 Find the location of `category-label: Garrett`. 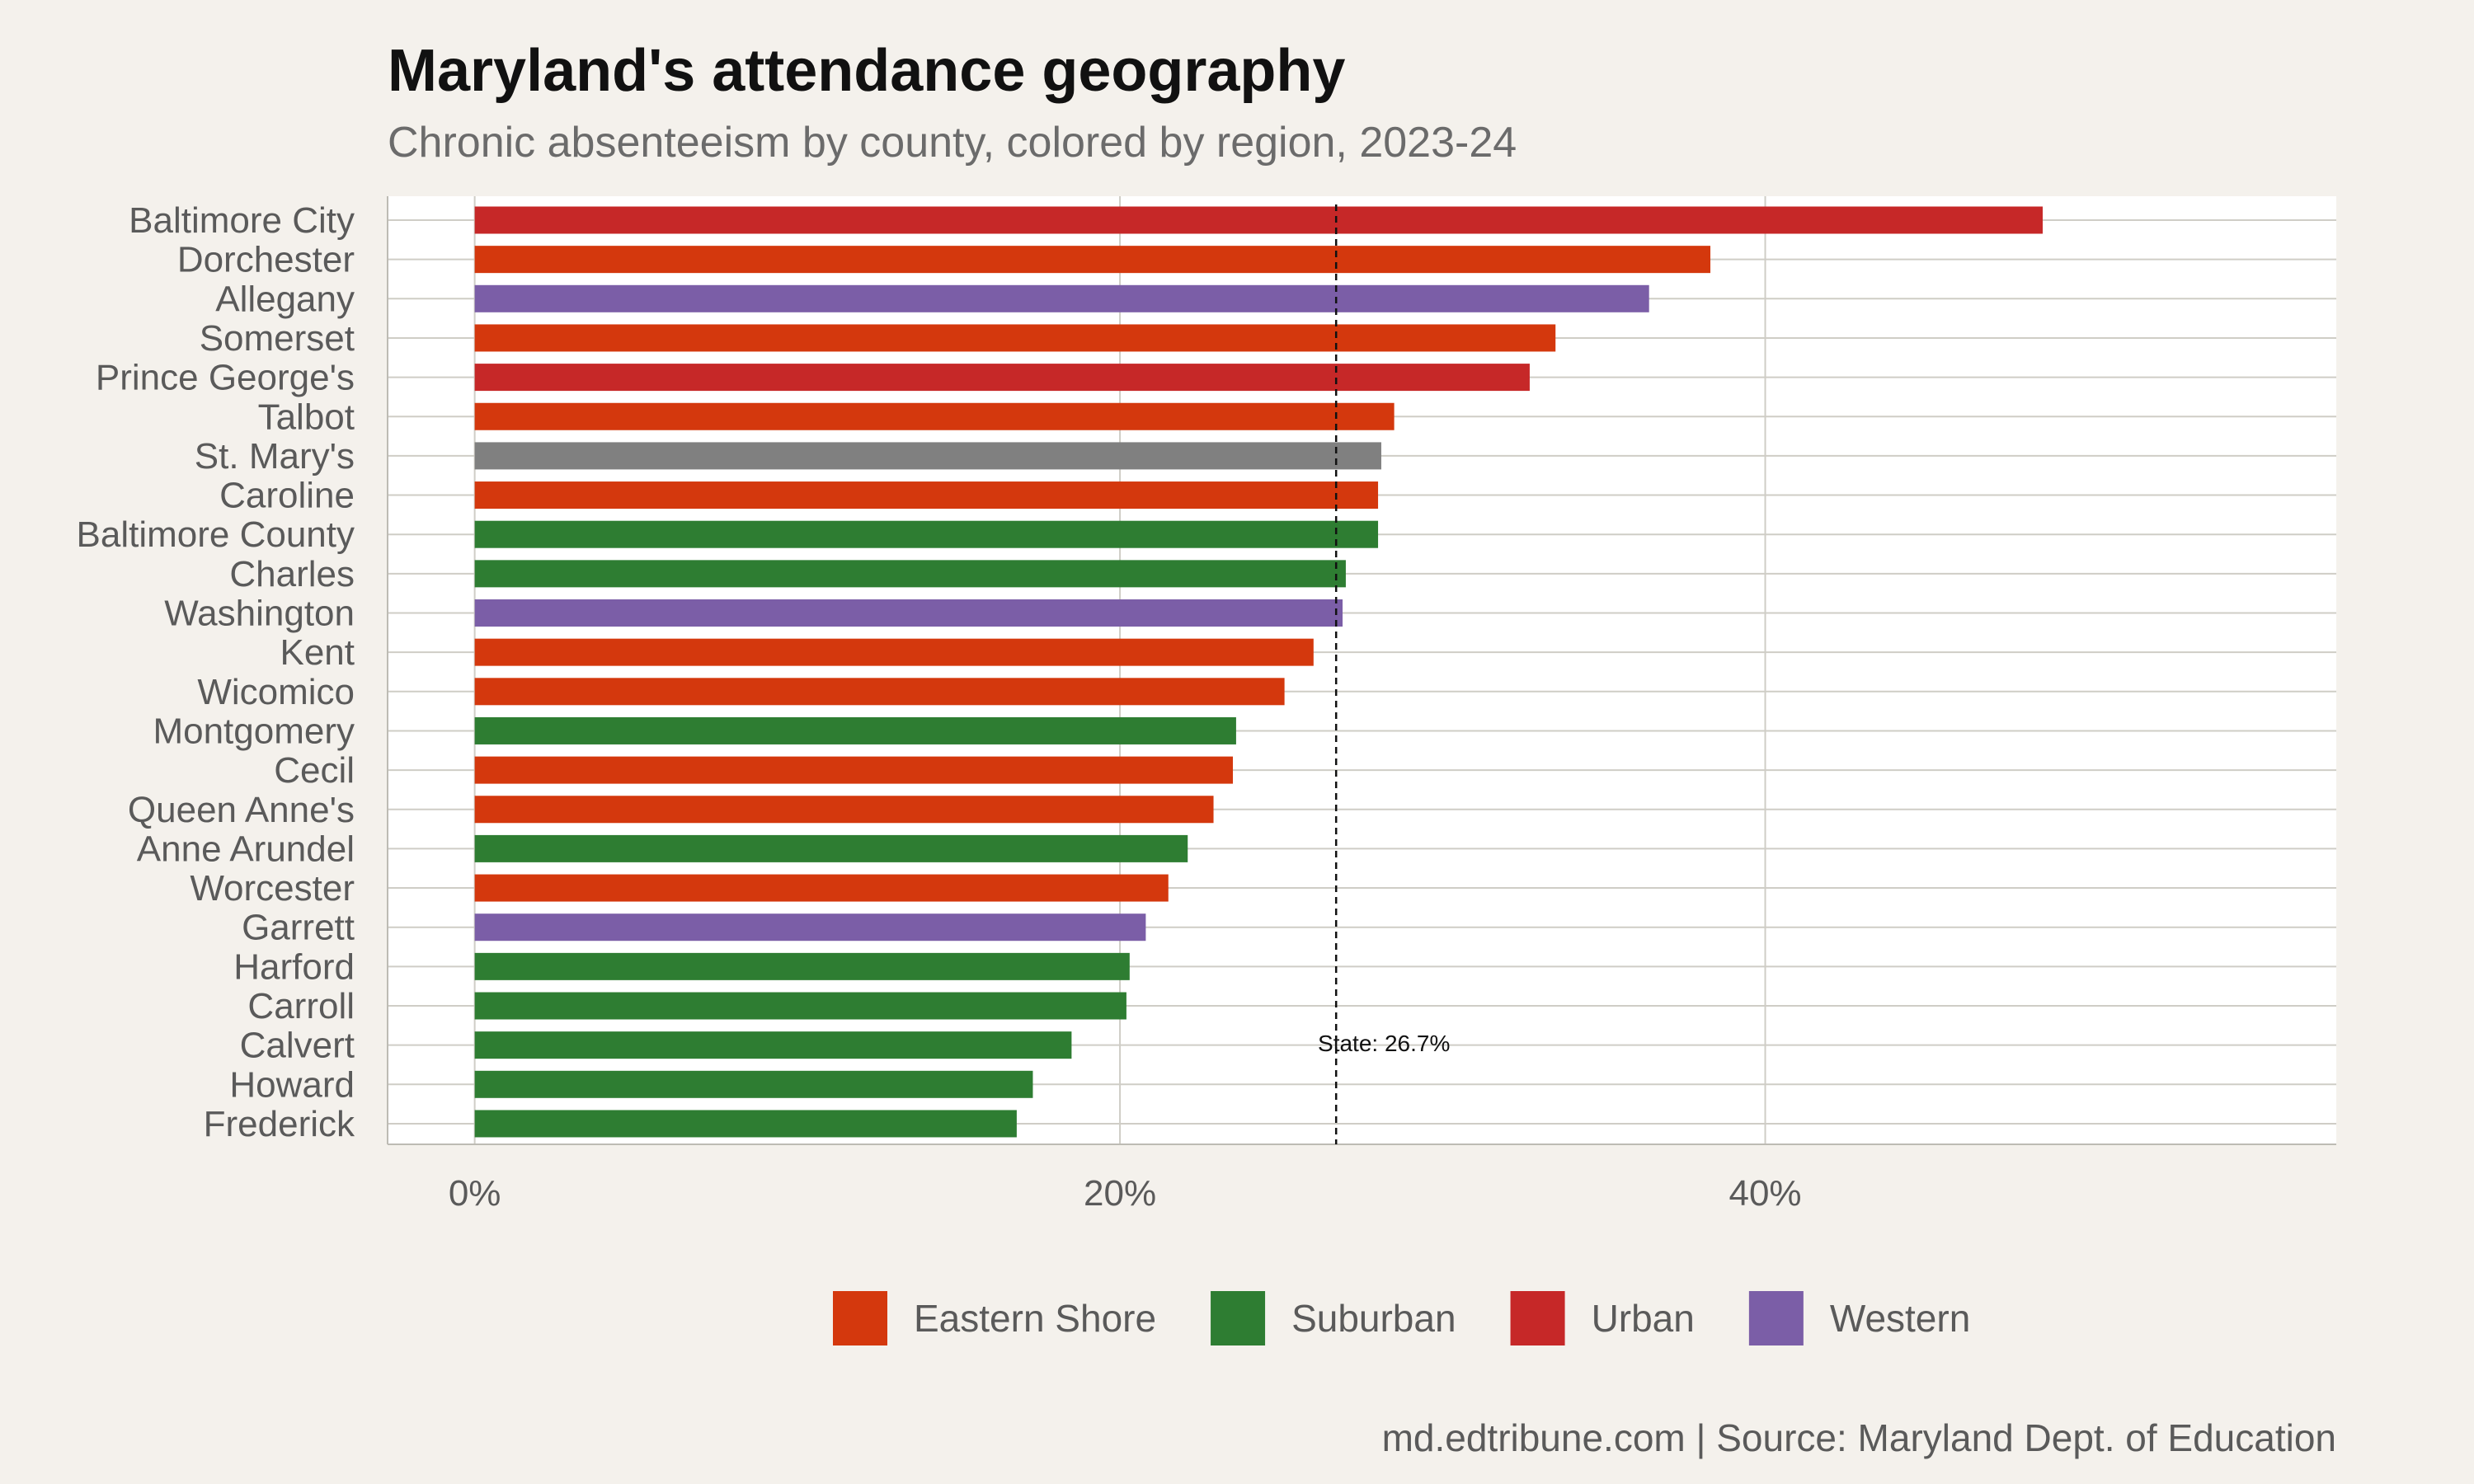

category-label: Garrett is located at coordinates (298, 928).